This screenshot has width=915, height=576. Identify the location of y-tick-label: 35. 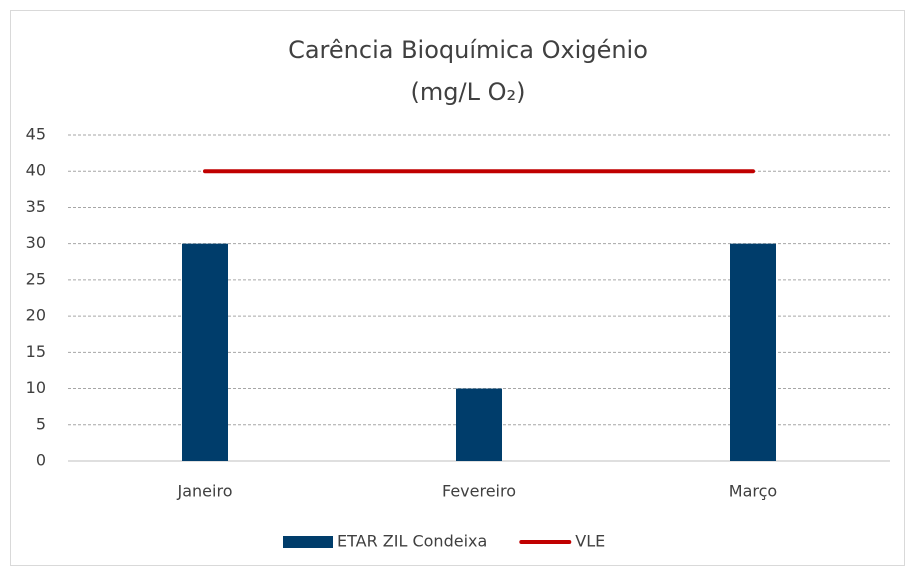
(36, 206).